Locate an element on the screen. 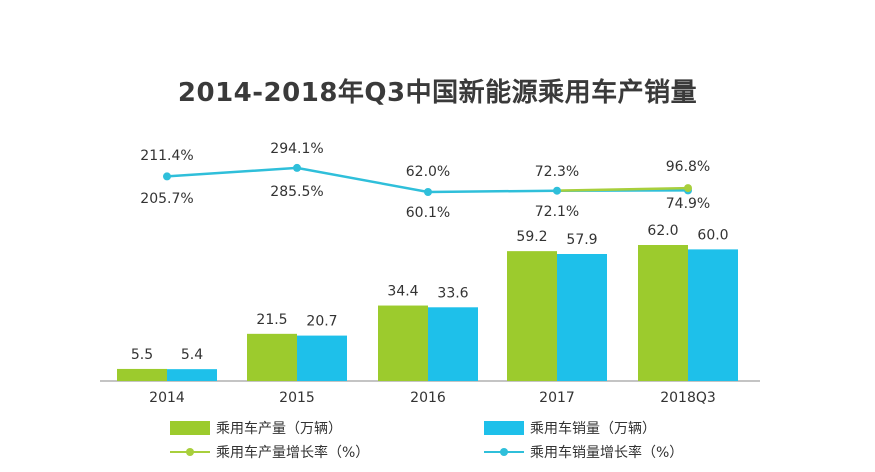  legend-production-swatch is located at coordinates (190, 428).